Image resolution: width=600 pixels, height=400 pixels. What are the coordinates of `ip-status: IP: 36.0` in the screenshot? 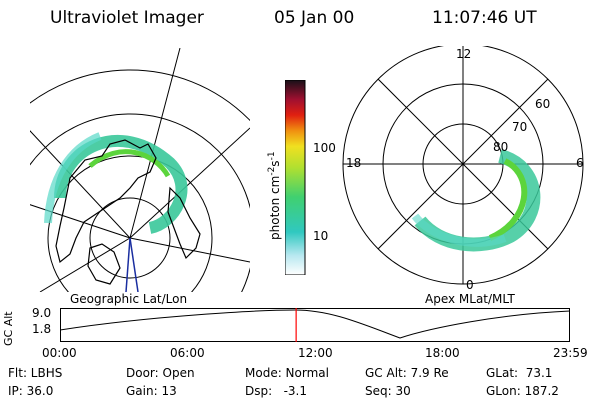 It's located at (31, 391).